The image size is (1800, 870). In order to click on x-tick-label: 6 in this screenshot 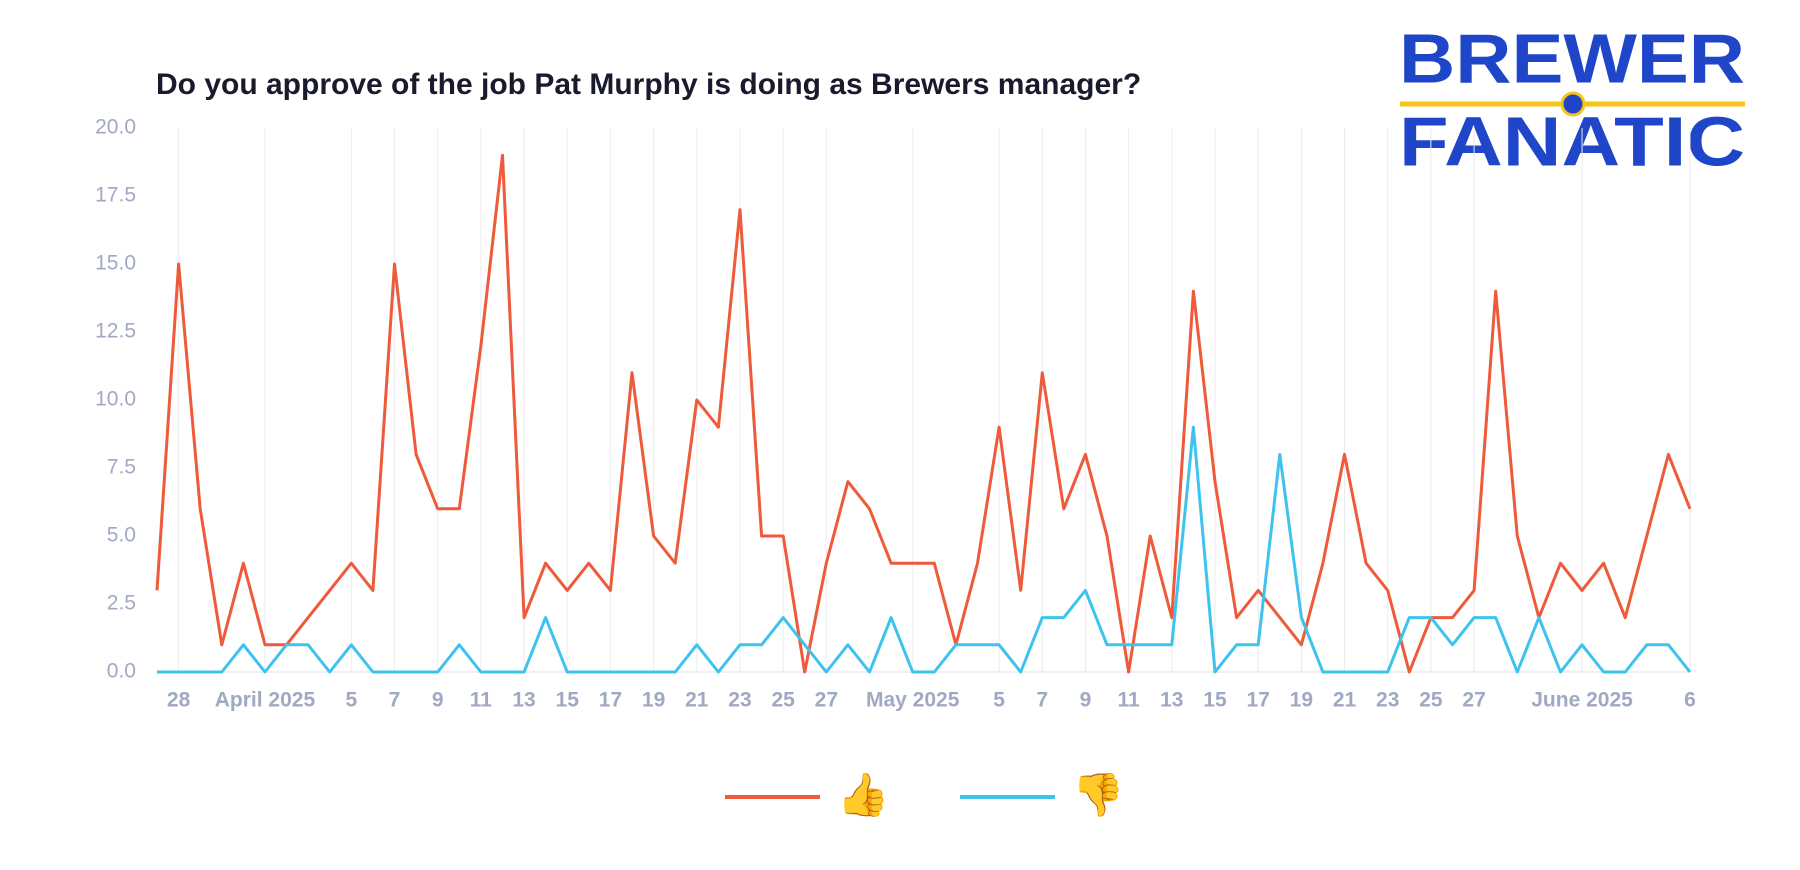, I will do `click(1690, 700)`.